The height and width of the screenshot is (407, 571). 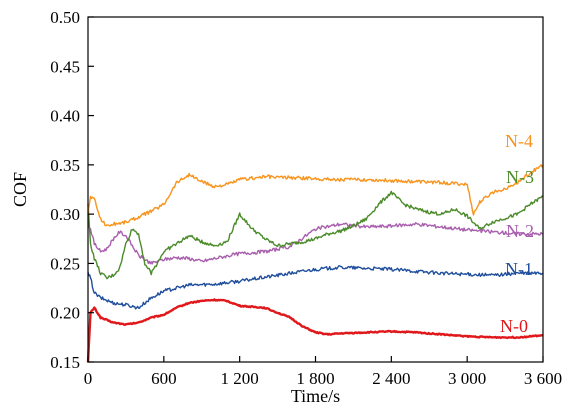 What do you see at coordinates (315, 396) in the screenshot?
I see `x-axis-title: Time/s` at bounding box center [315, 396].